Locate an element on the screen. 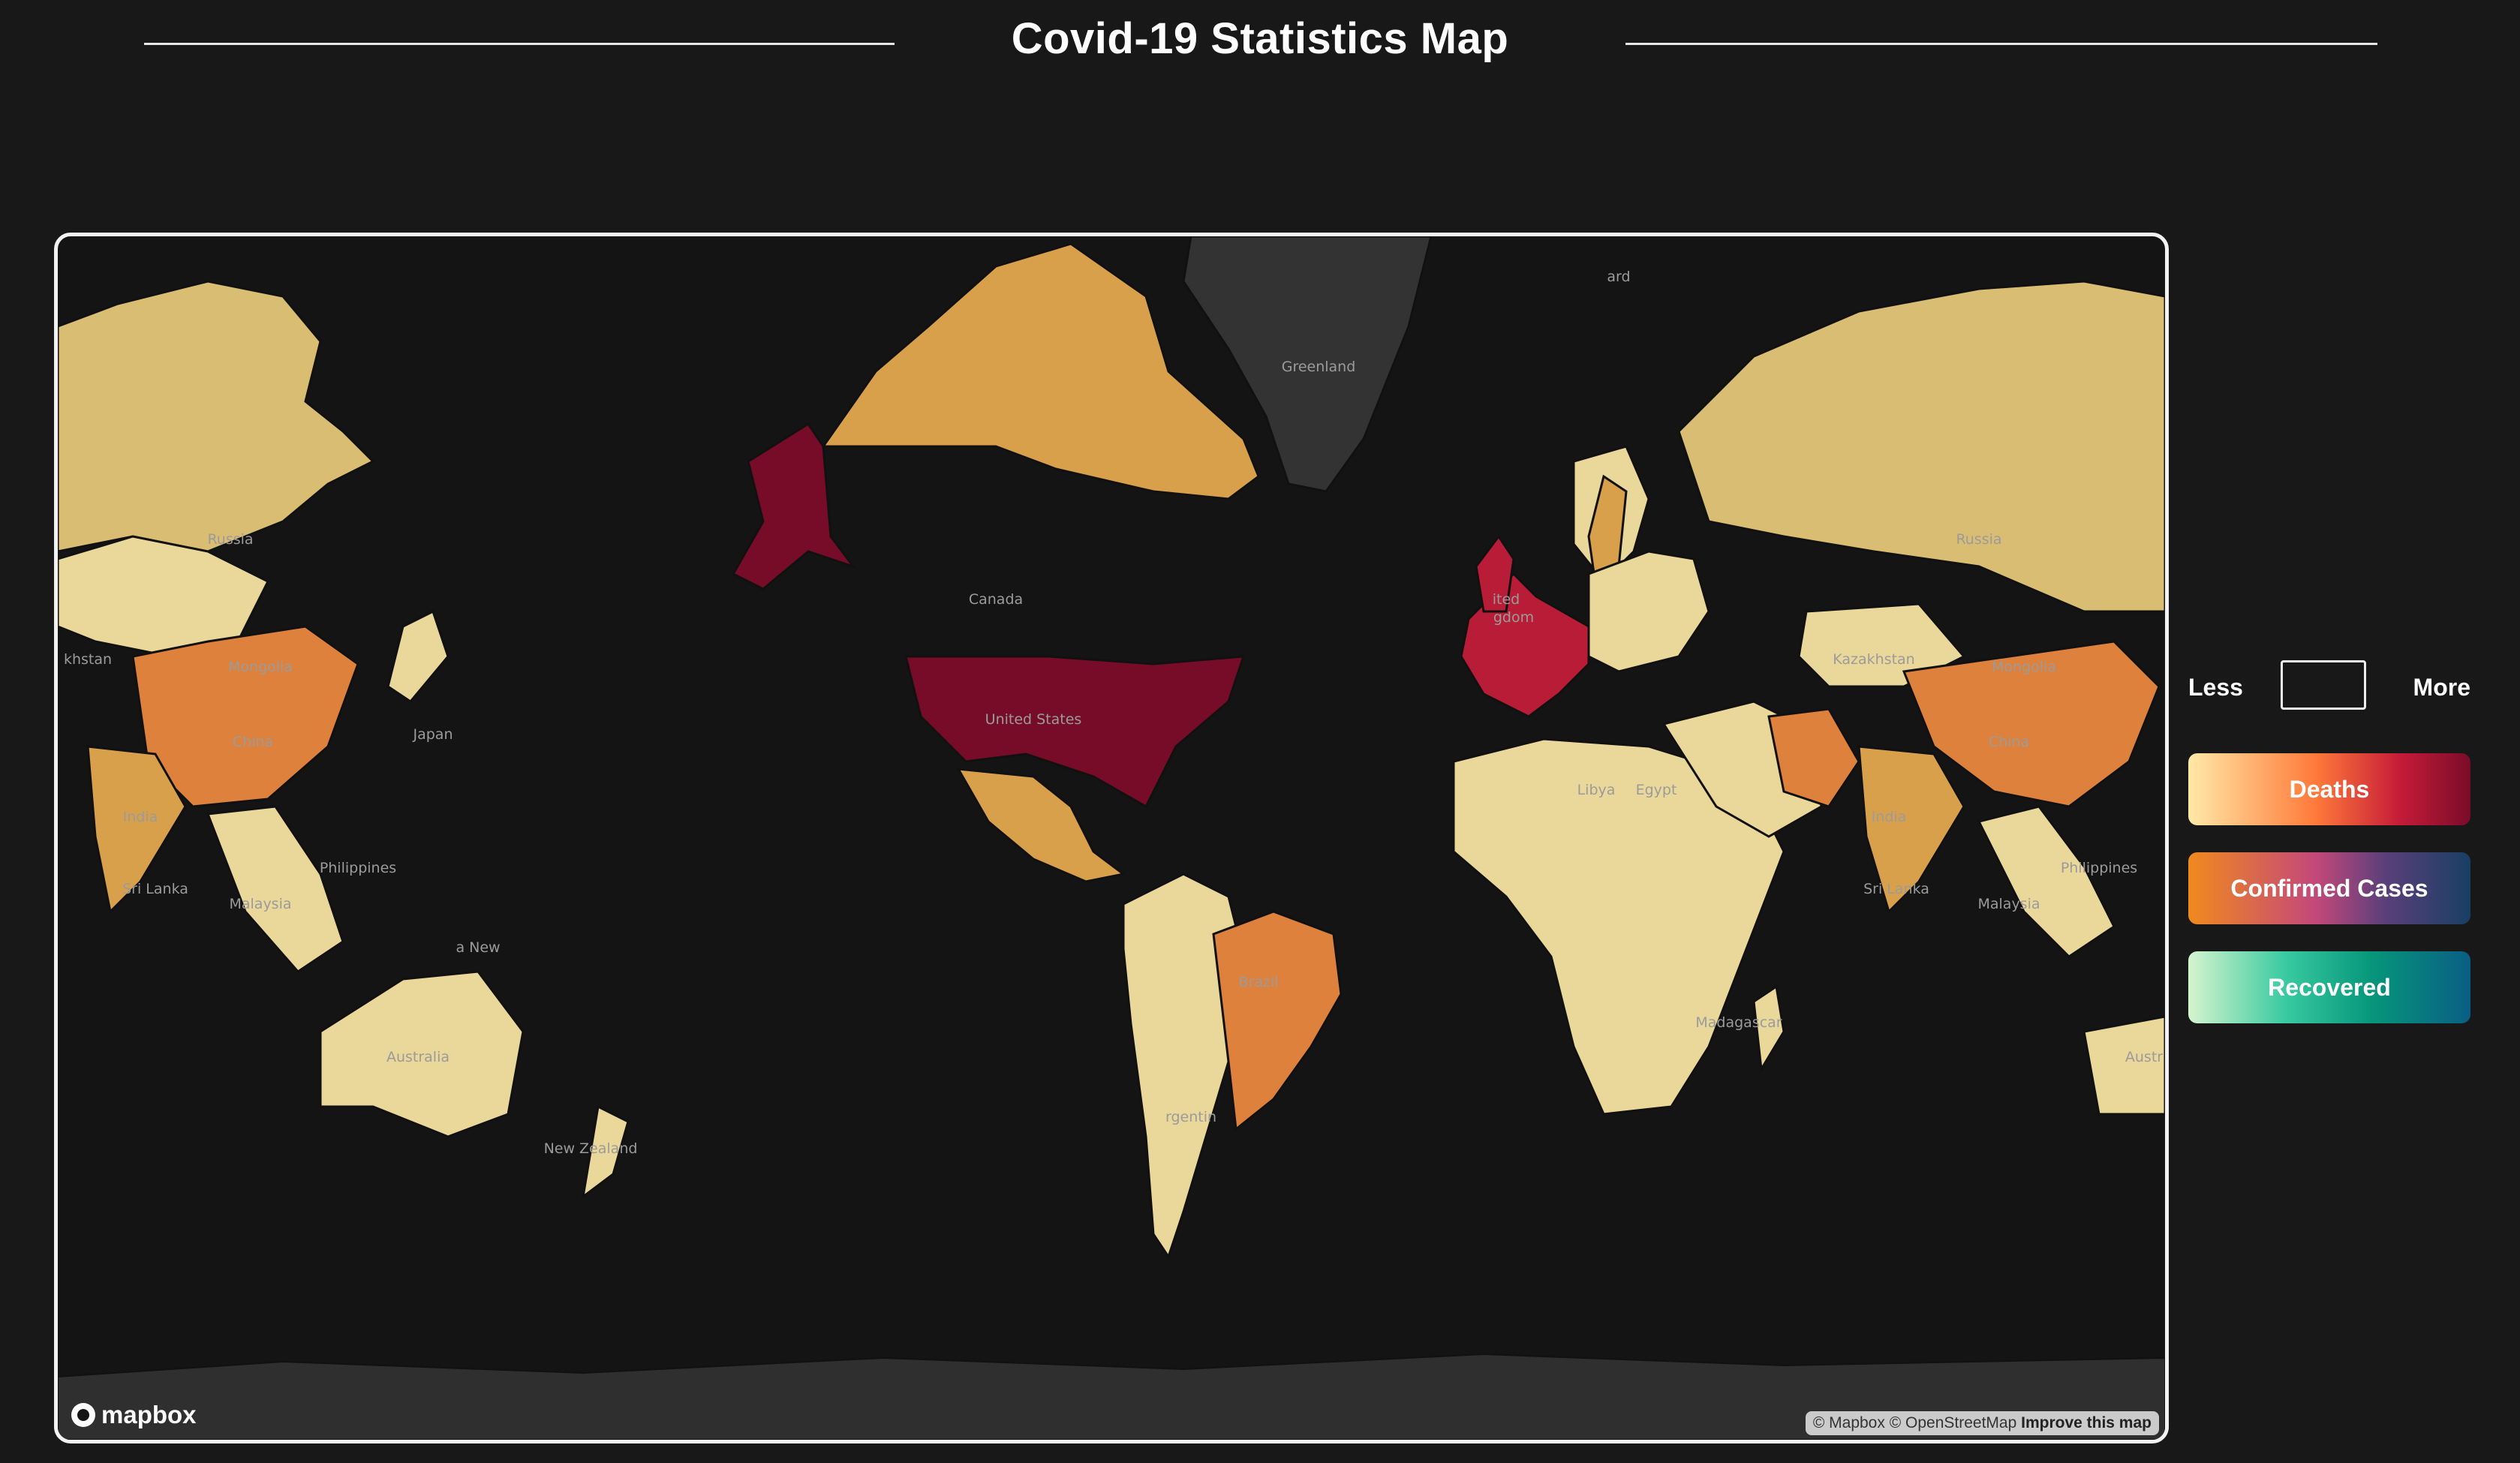 This screenshot has width=2520, height=1463. map-united-states is located at coordinates (1075, 732).